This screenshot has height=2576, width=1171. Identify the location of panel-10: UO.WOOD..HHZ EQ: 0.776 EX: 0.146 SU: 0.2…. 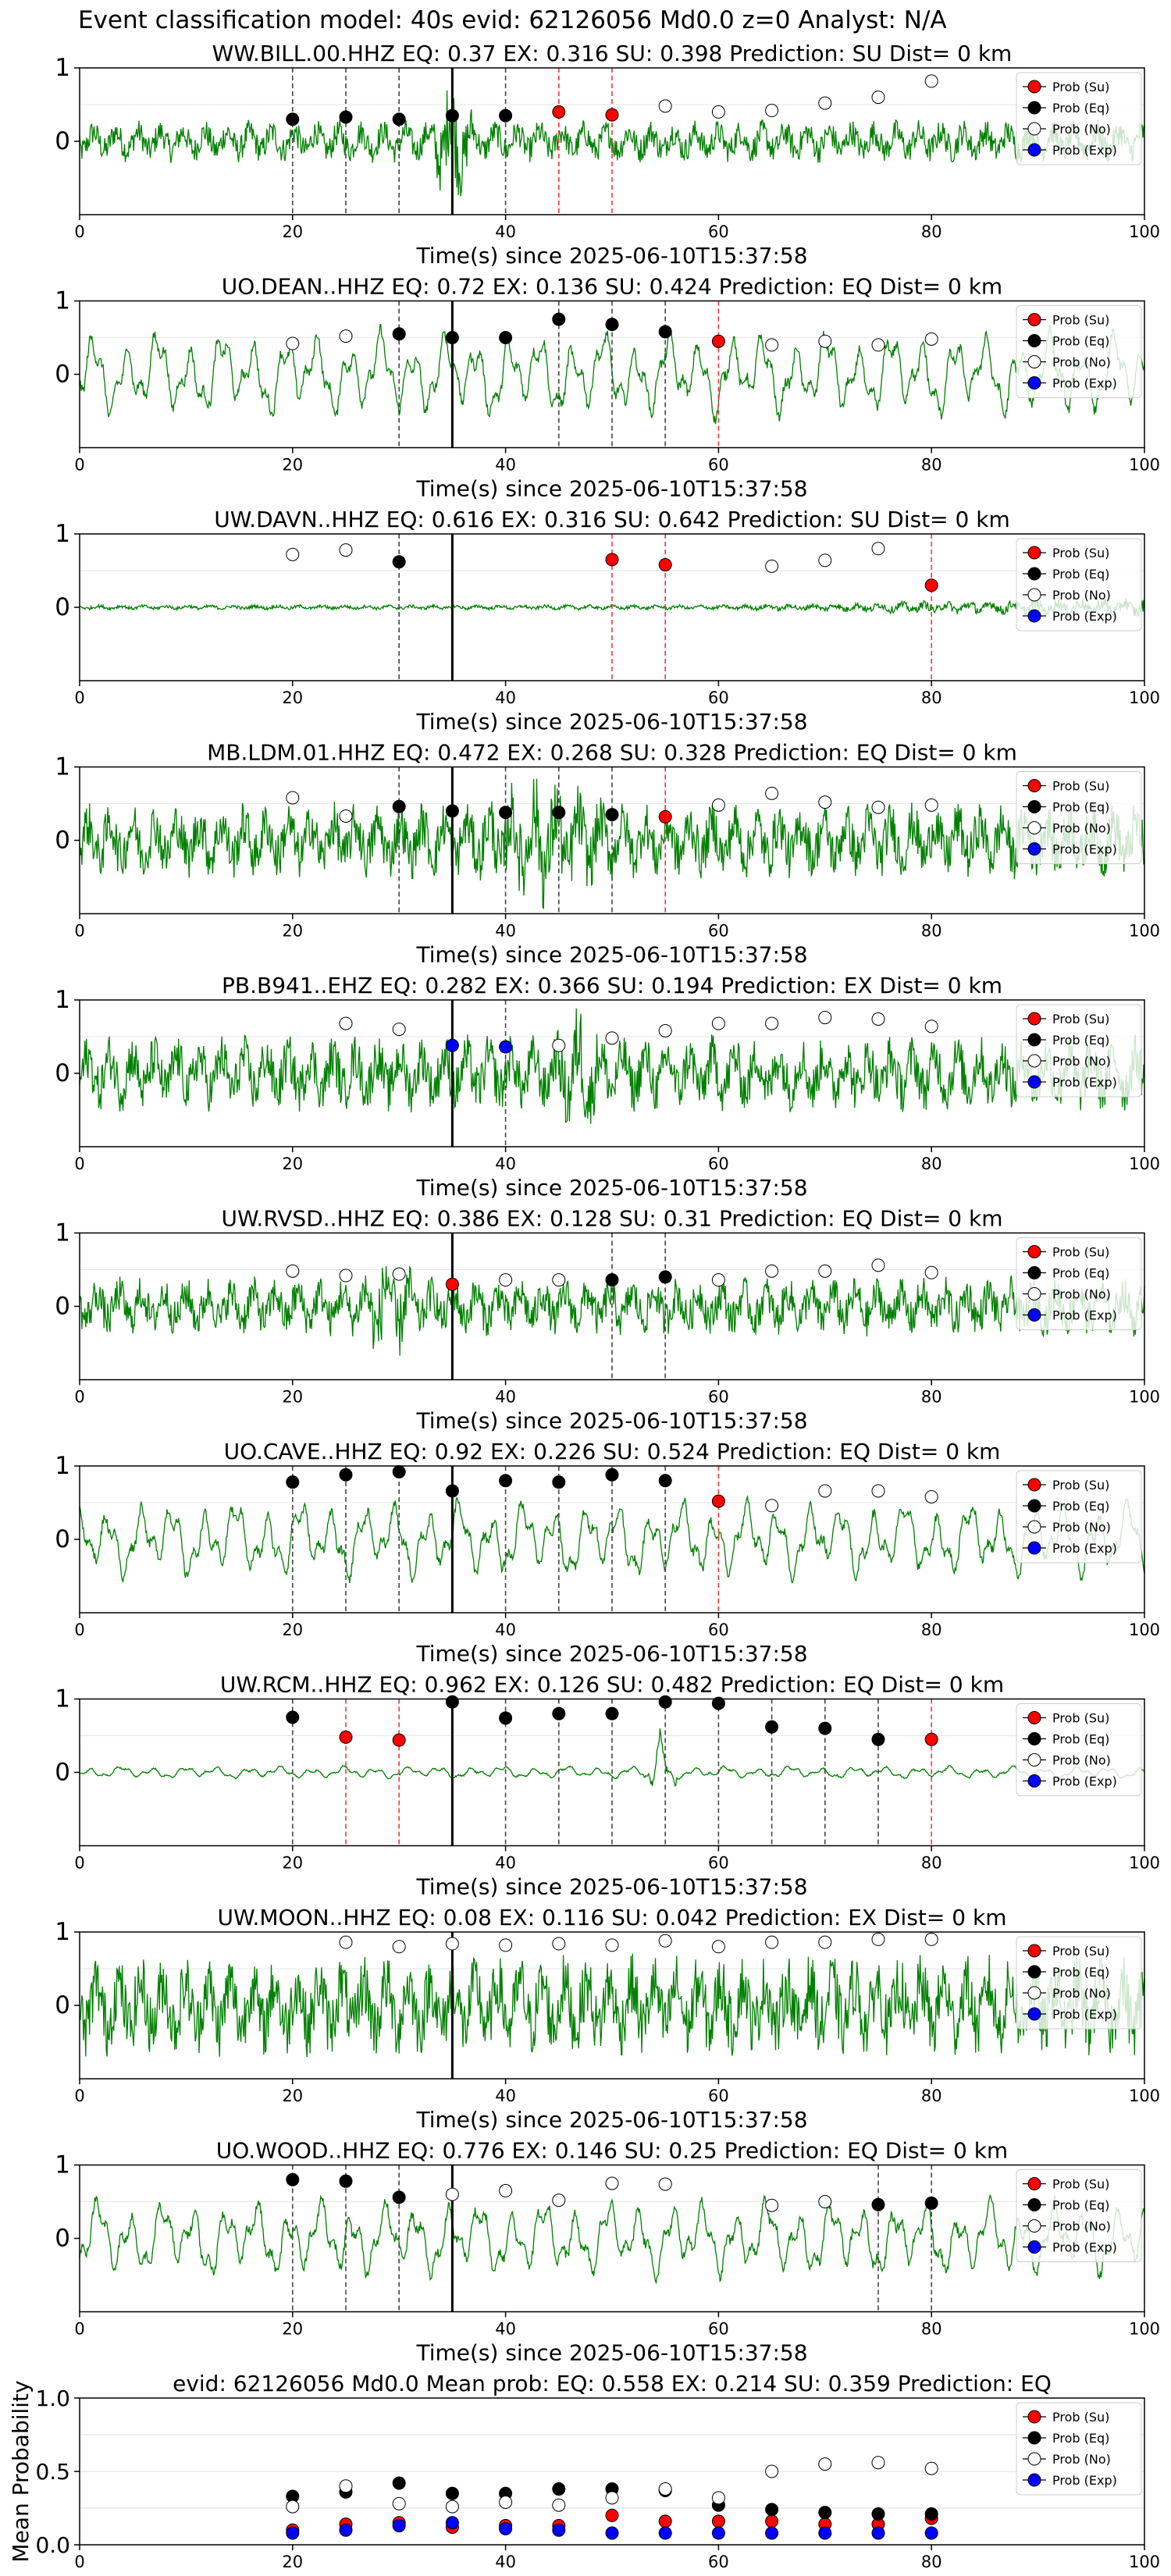
(607, 2252).